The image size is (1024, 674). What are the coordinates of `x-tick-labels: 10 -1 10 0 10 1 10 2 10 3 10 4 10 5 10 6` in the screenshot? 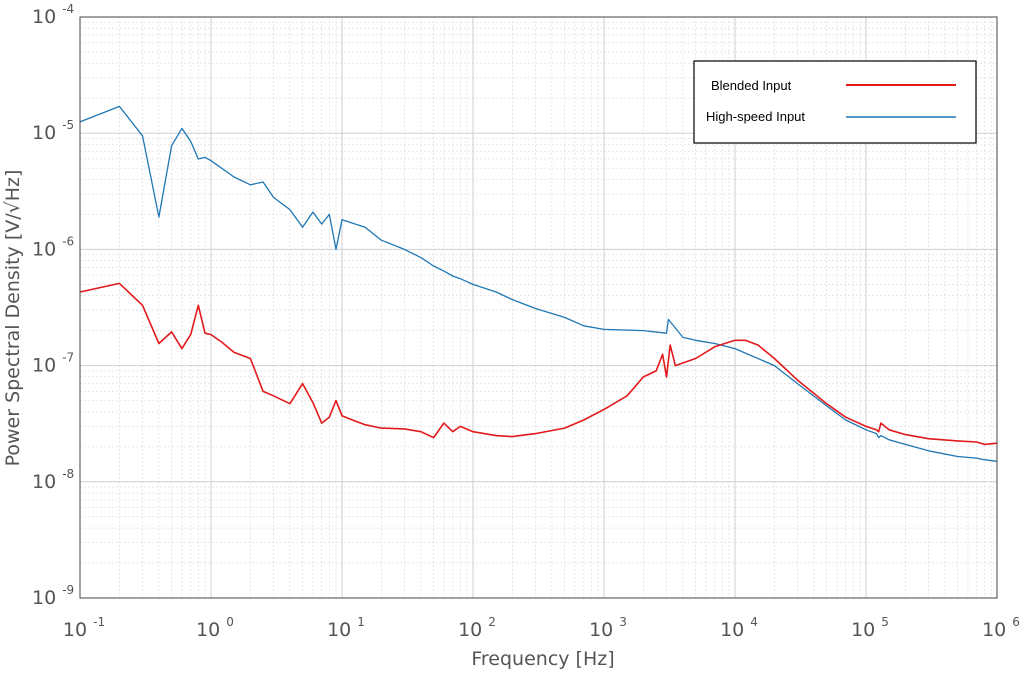 It's located at (541, 628).